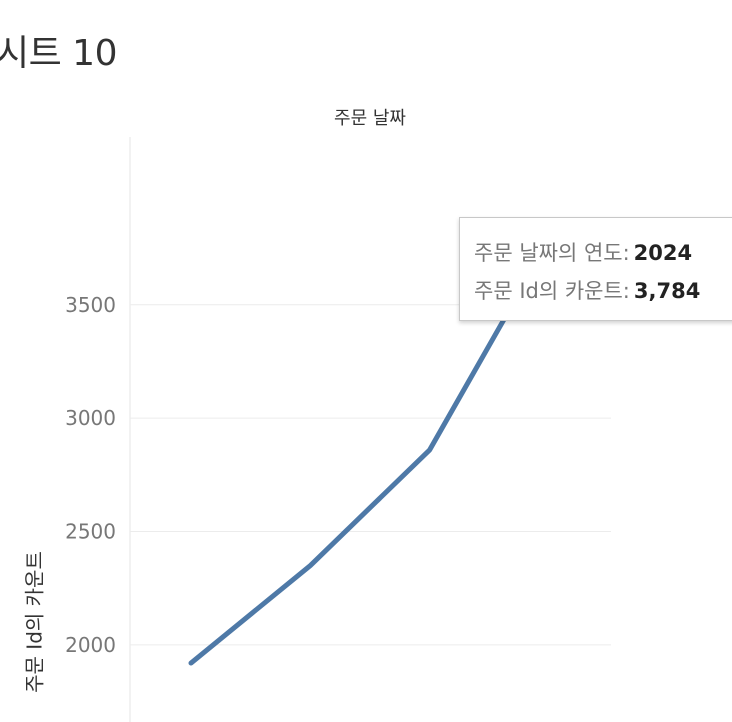 This screenshot has width=732, height=722. I want to click on data-tooltip: 주문 날짜의 연도: 2024 주문 Id의 카운트: 3,784, so click(595, 269).